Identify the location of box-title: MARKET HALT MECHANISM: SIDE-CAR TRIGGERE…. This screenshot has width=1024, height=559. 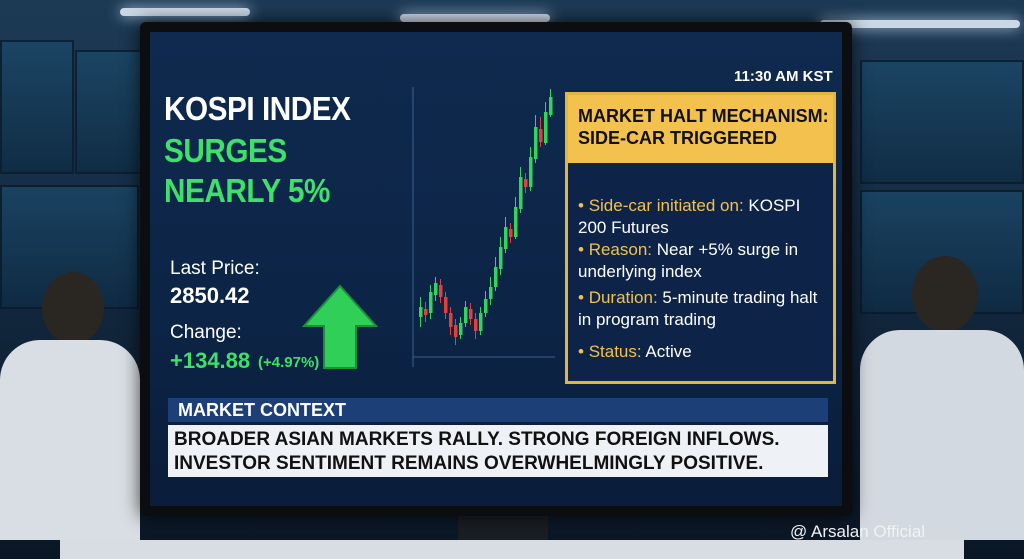
(700, 129).